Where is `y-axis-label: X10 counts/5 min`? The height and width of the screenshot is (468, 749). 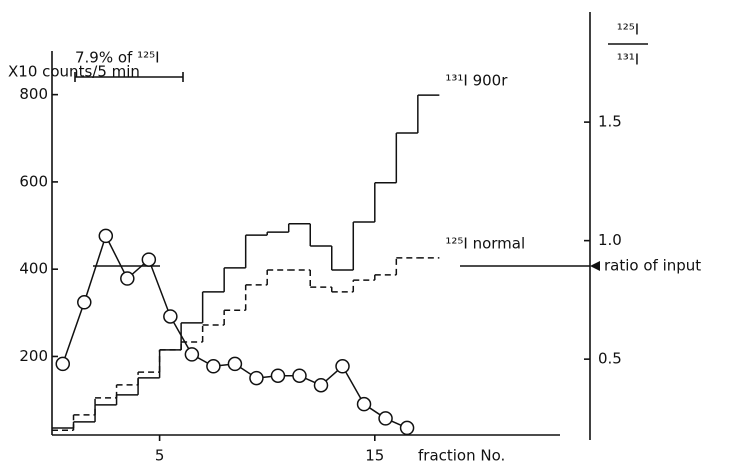 y-axis-label: X10 counts/5 min is located at coordinates (74, 72).